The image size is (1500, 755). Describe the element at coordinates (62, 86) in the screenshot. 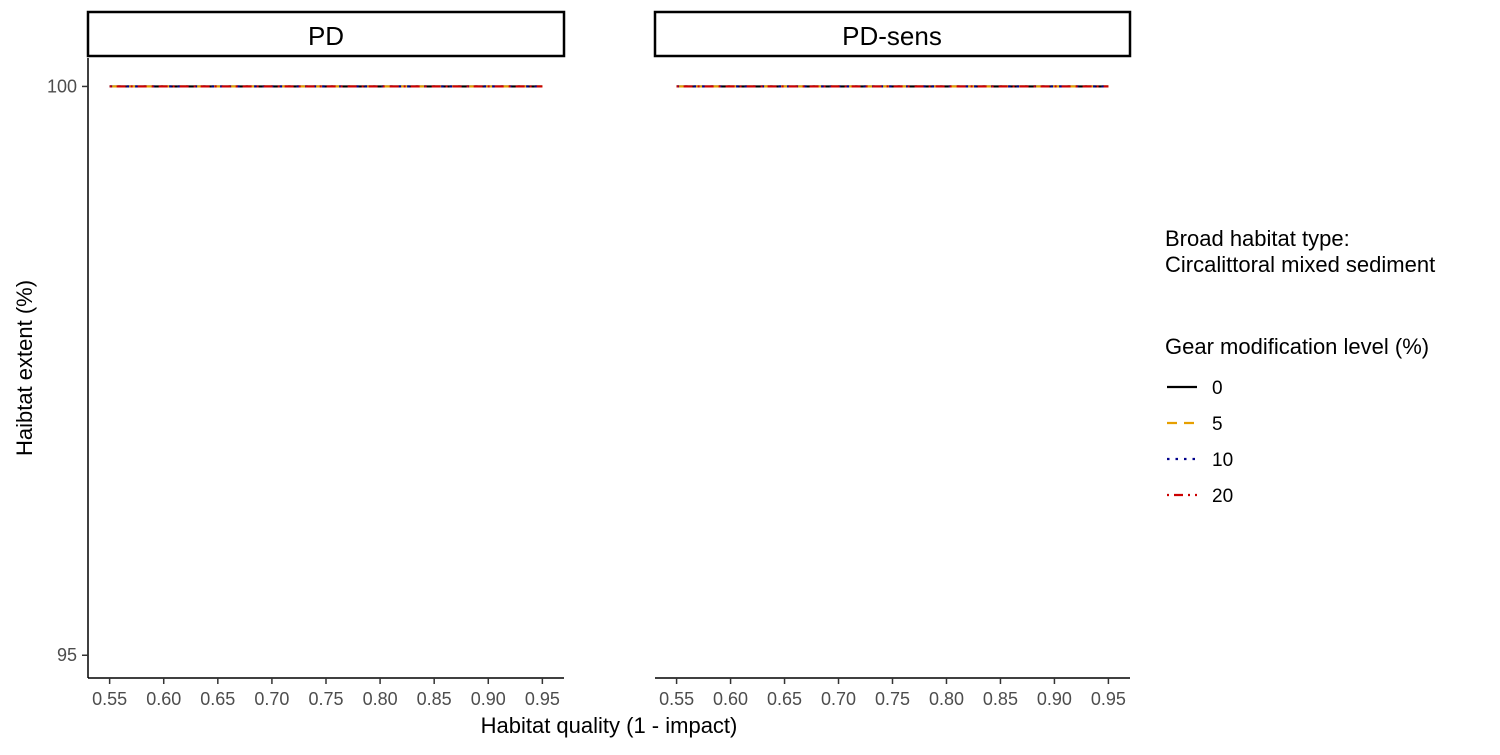

I see `y-tick-label: 100` at that location.